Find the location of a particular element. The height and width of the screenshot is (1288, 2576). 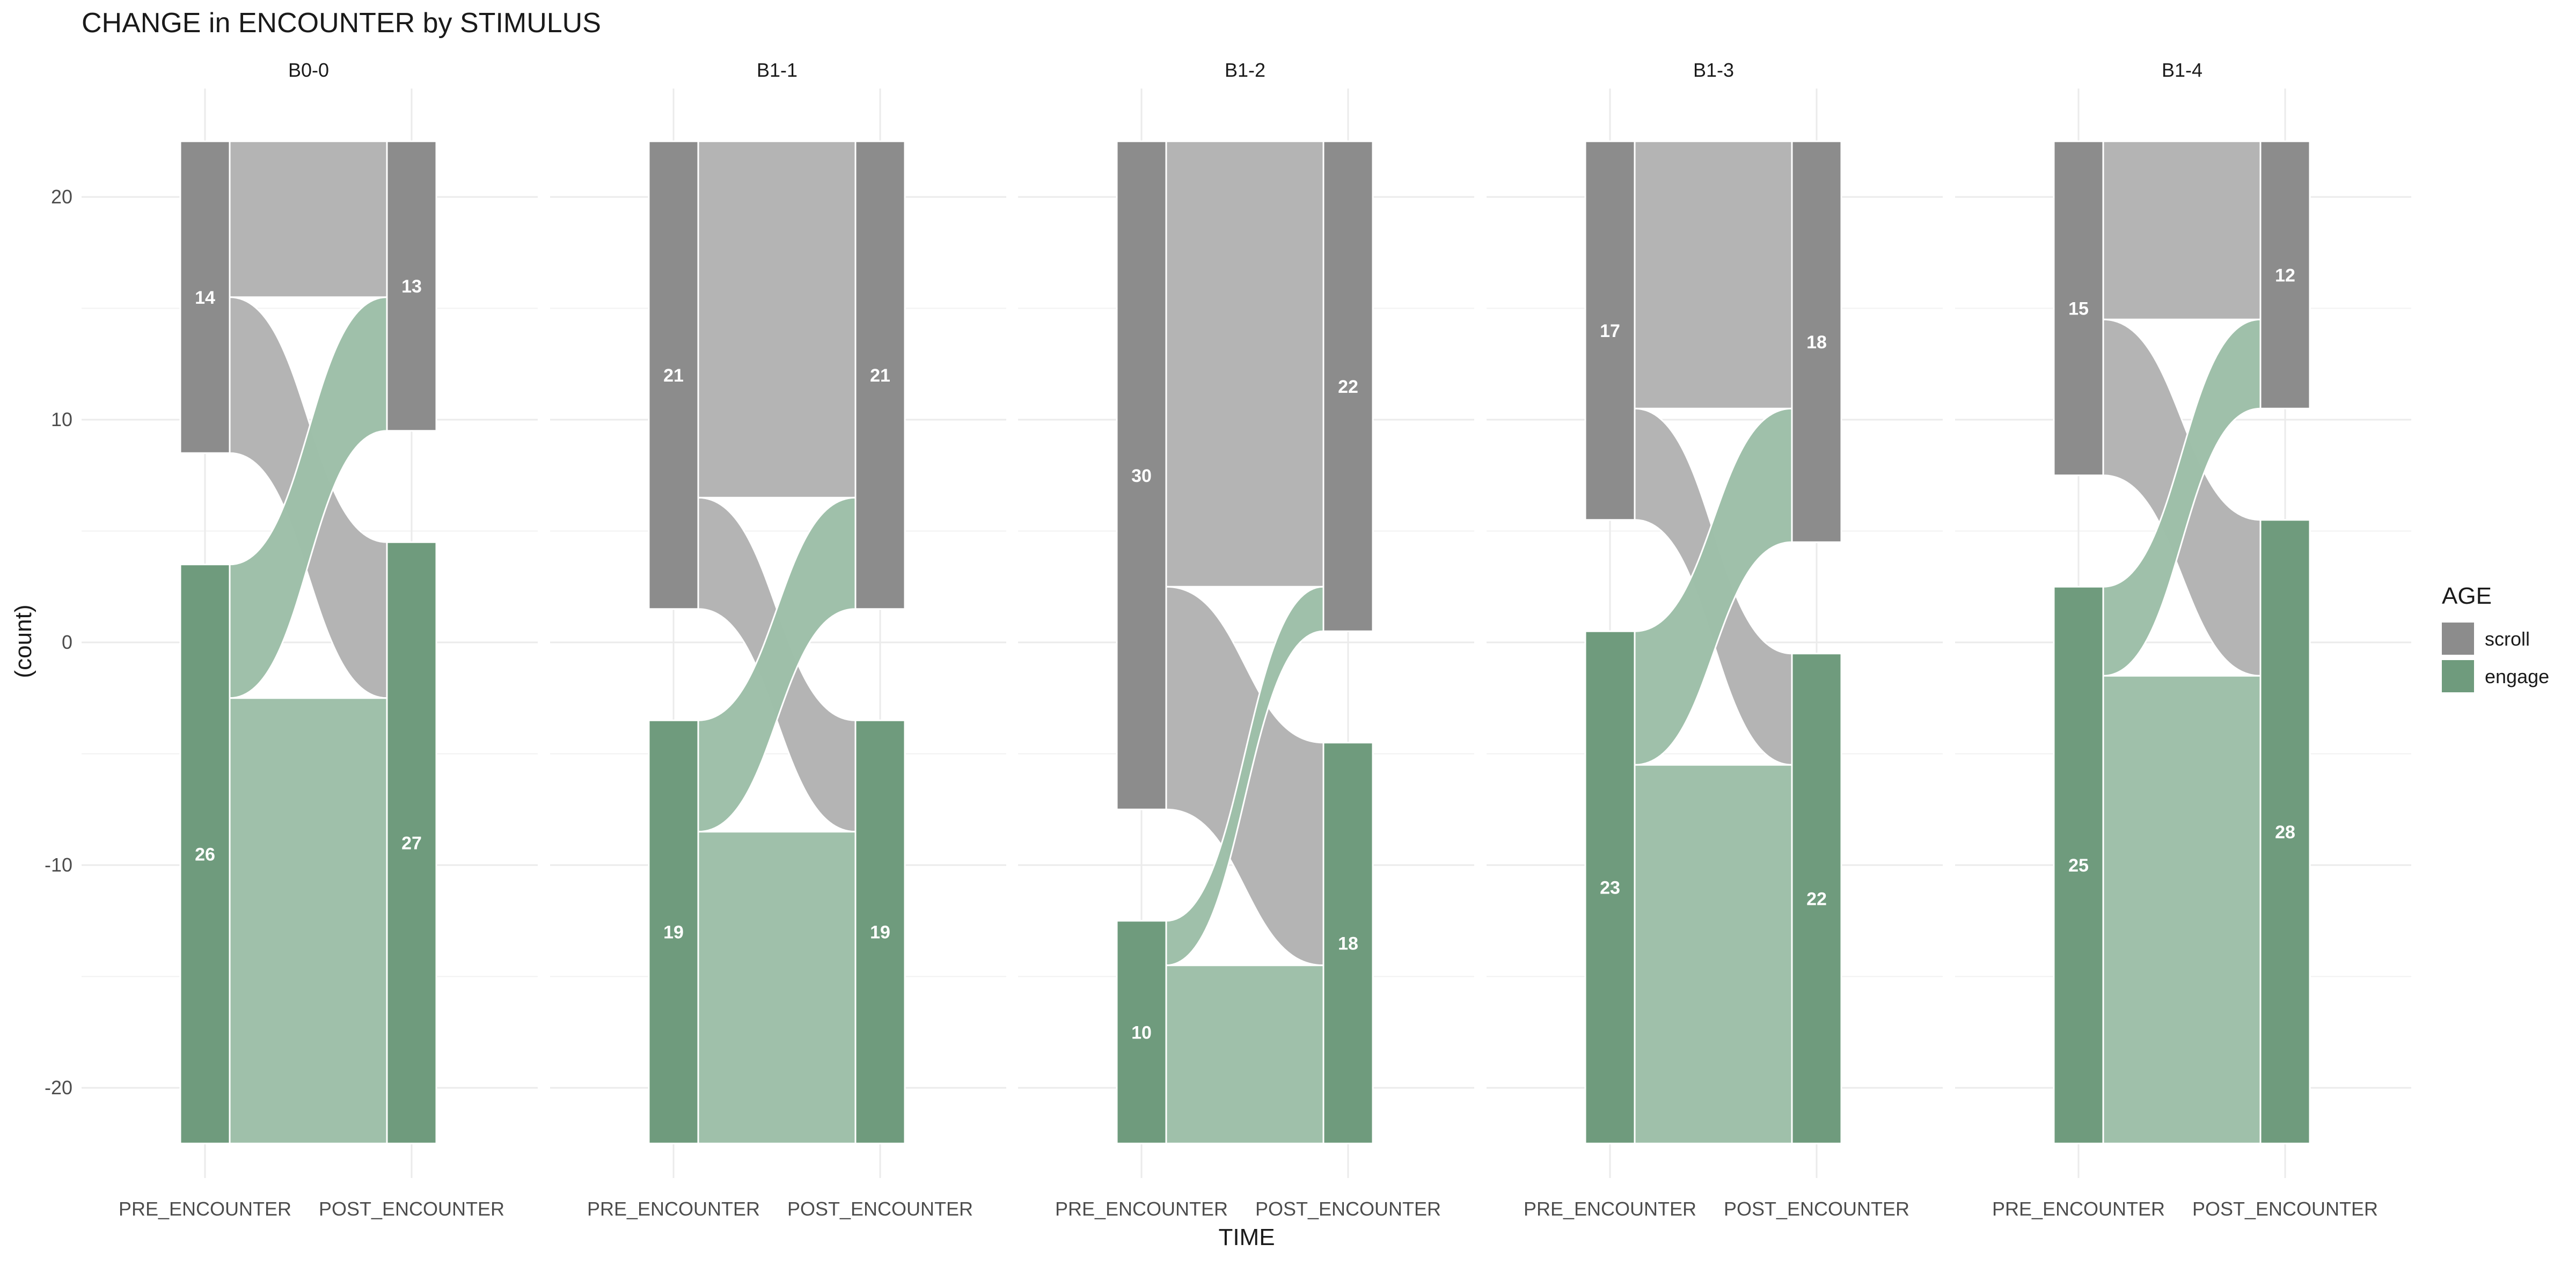

x-axis-title: TIME is located at coordinates (1246, 1237).